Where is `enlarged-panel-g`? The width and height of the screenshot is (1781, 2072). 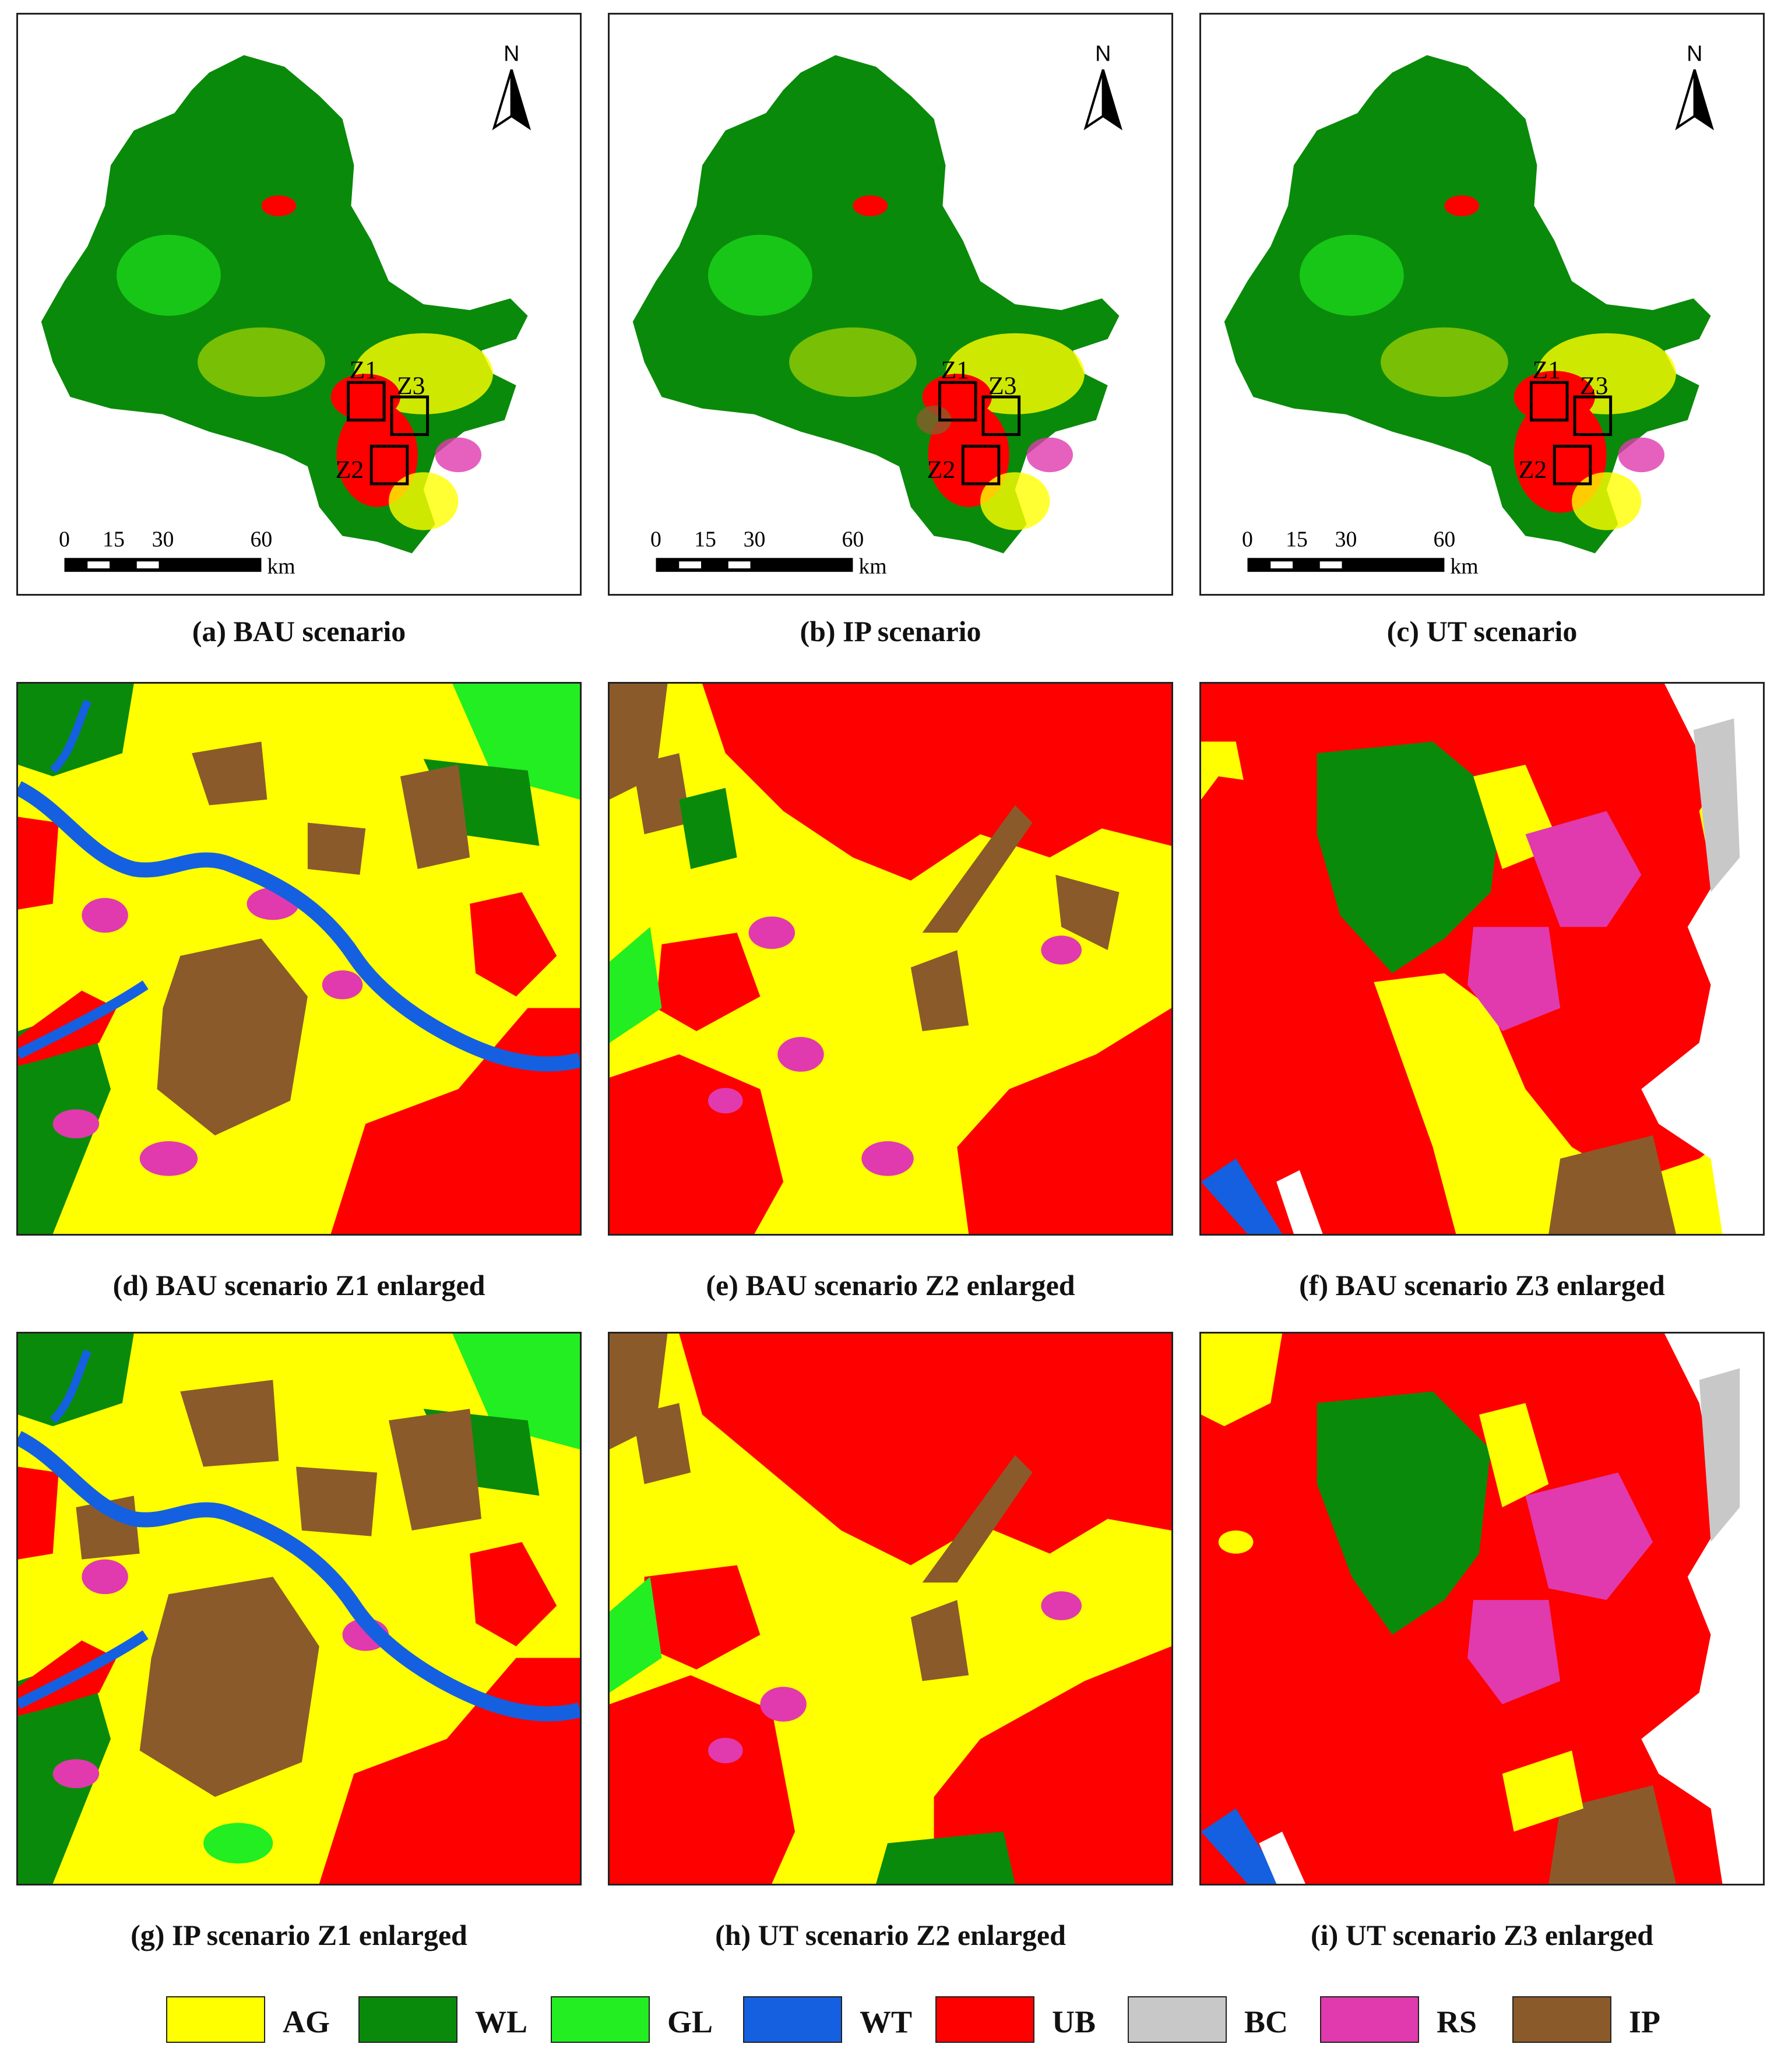
enlarged-panel-g is located at coordinates (299, 1608).